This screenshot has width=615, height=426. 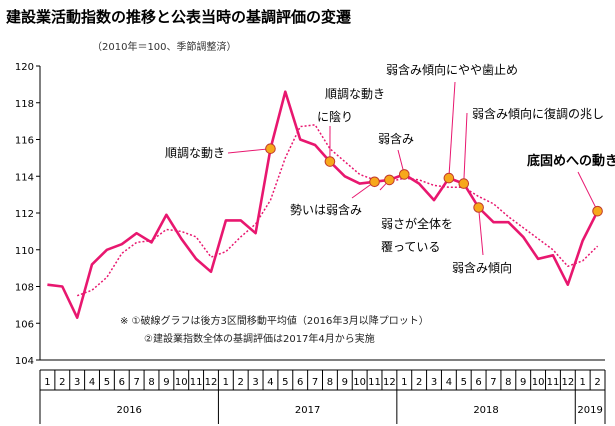 I want to click on annotation-label: 覆っている, so click(x=410, y=247).